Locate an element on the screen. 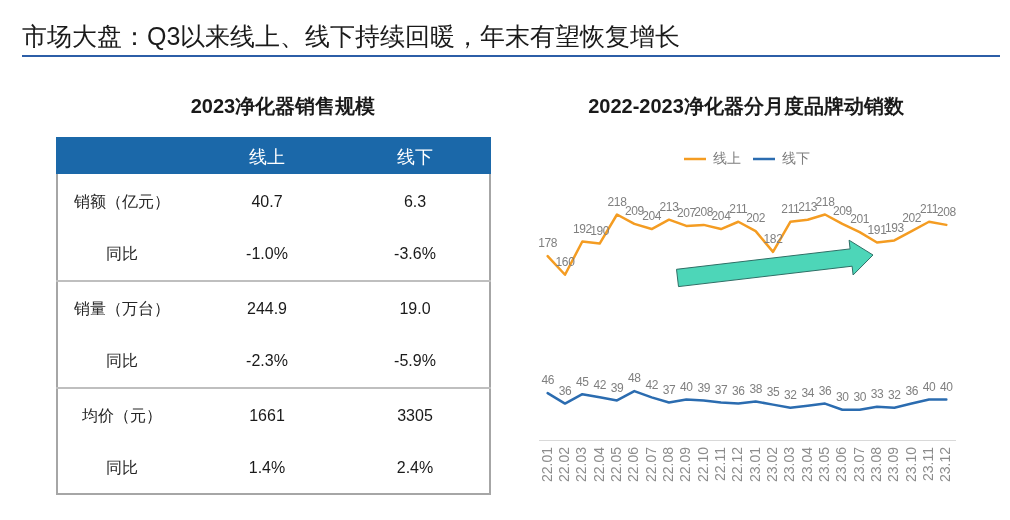  data-label: 34 is located at coordinates (808, 392).